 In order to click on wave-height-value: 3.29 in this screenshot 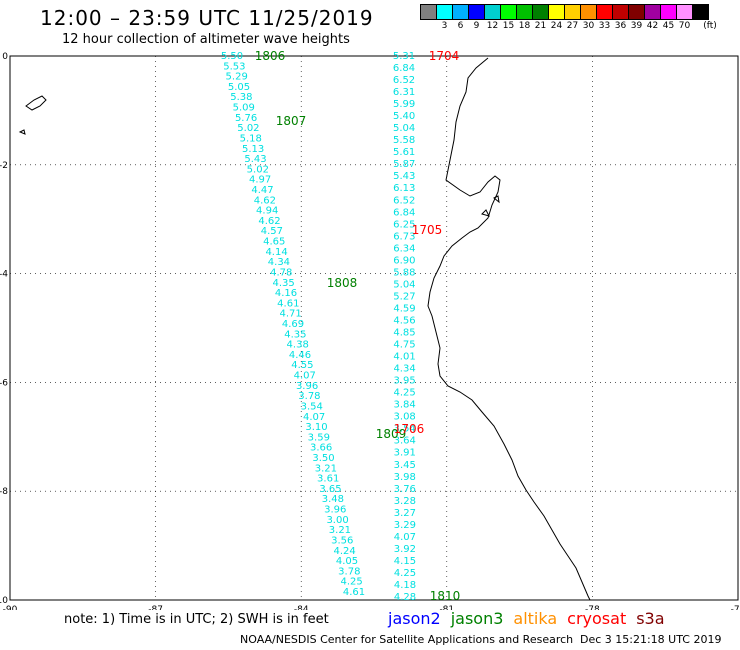, I will do `click(405, 525)`.